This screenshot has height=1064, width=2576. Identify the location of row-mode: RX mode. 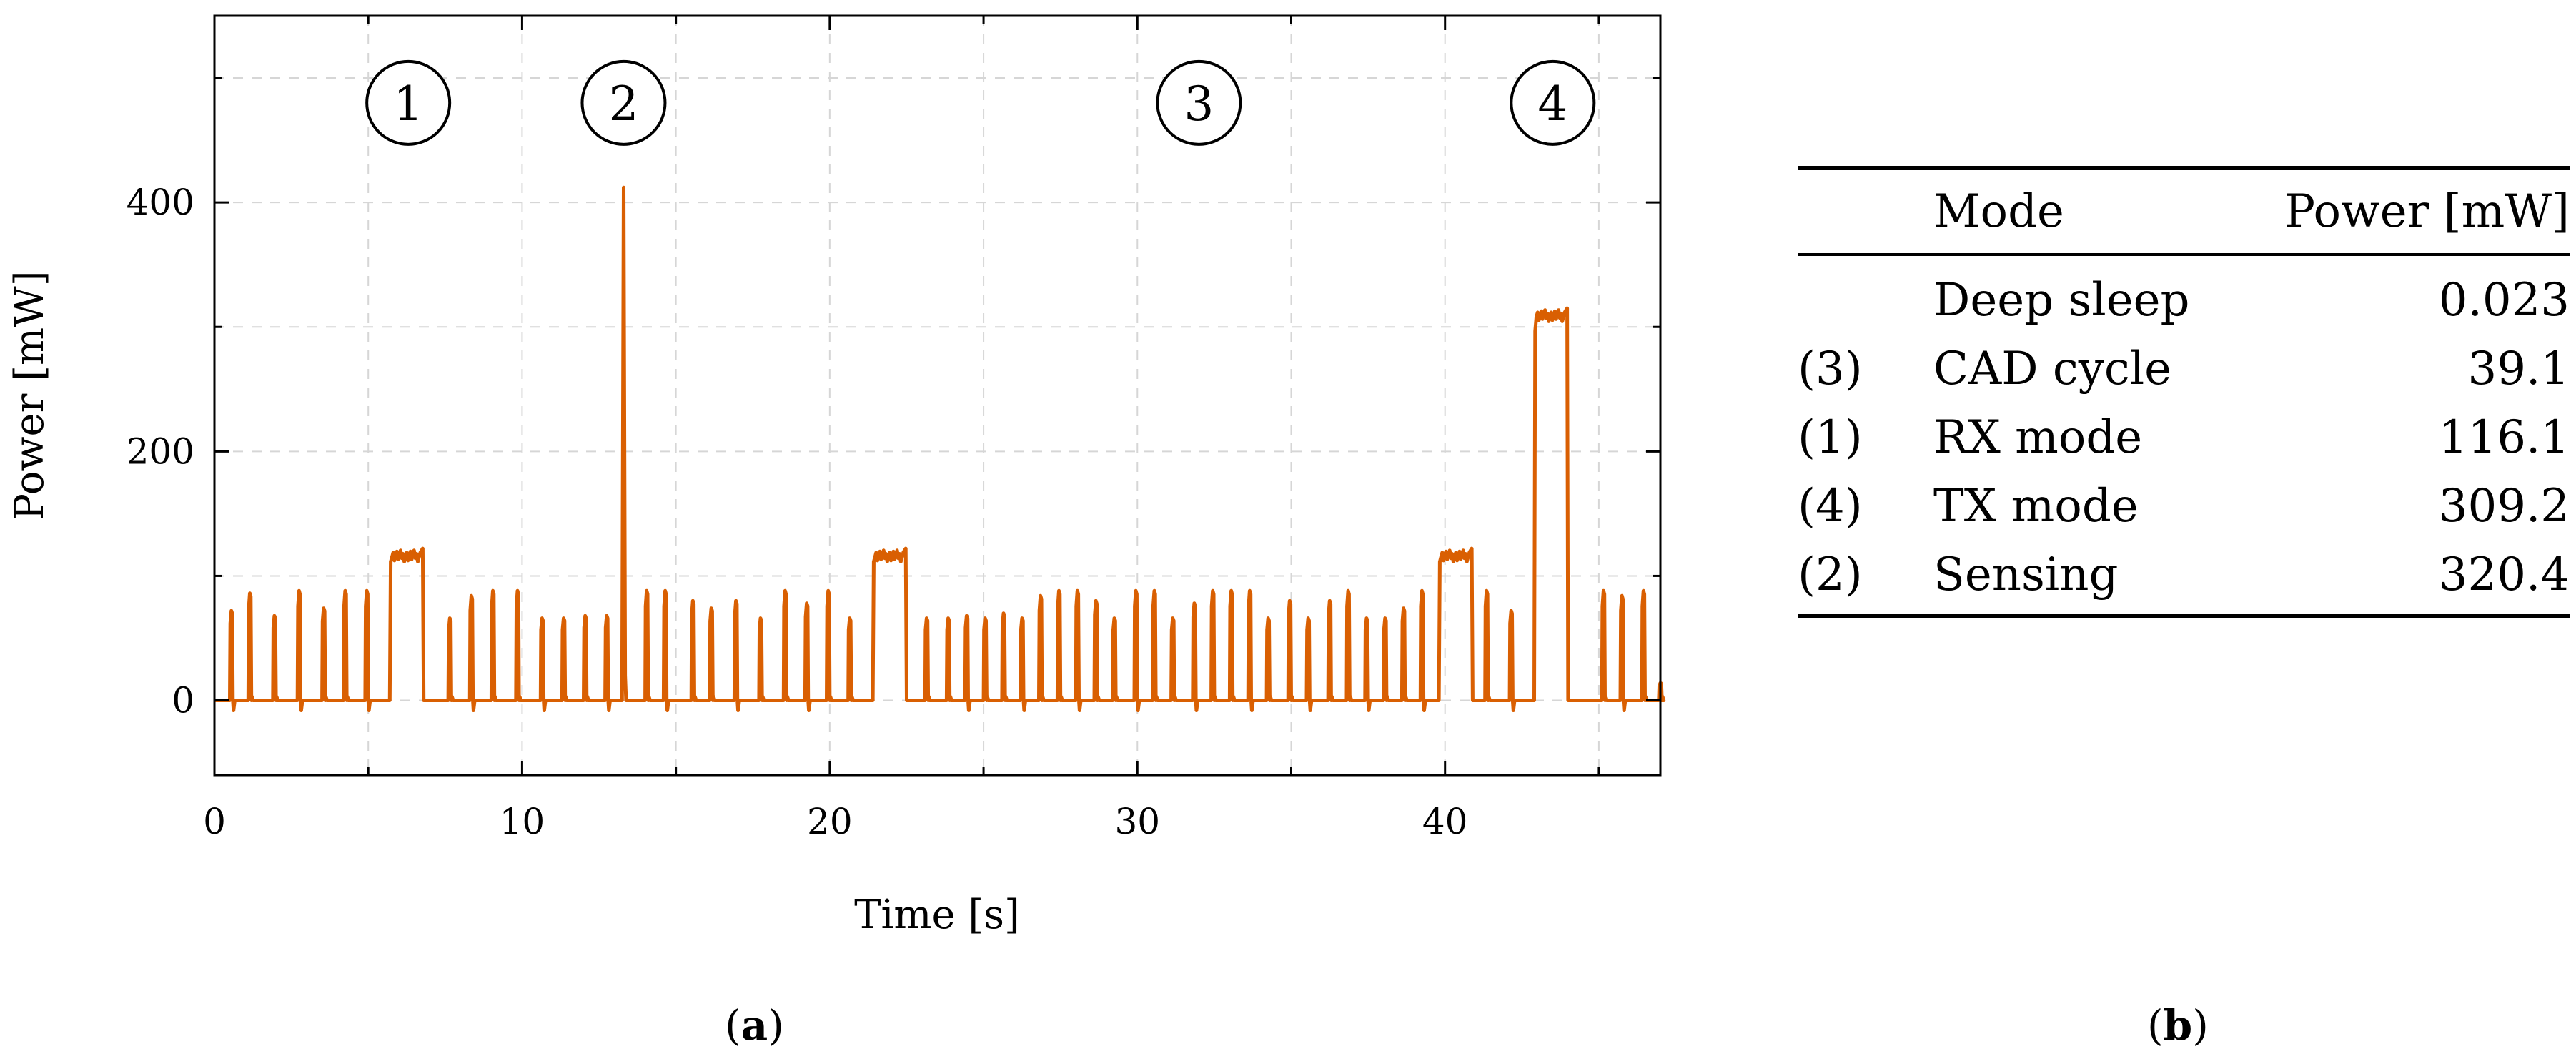
(2038, 438).